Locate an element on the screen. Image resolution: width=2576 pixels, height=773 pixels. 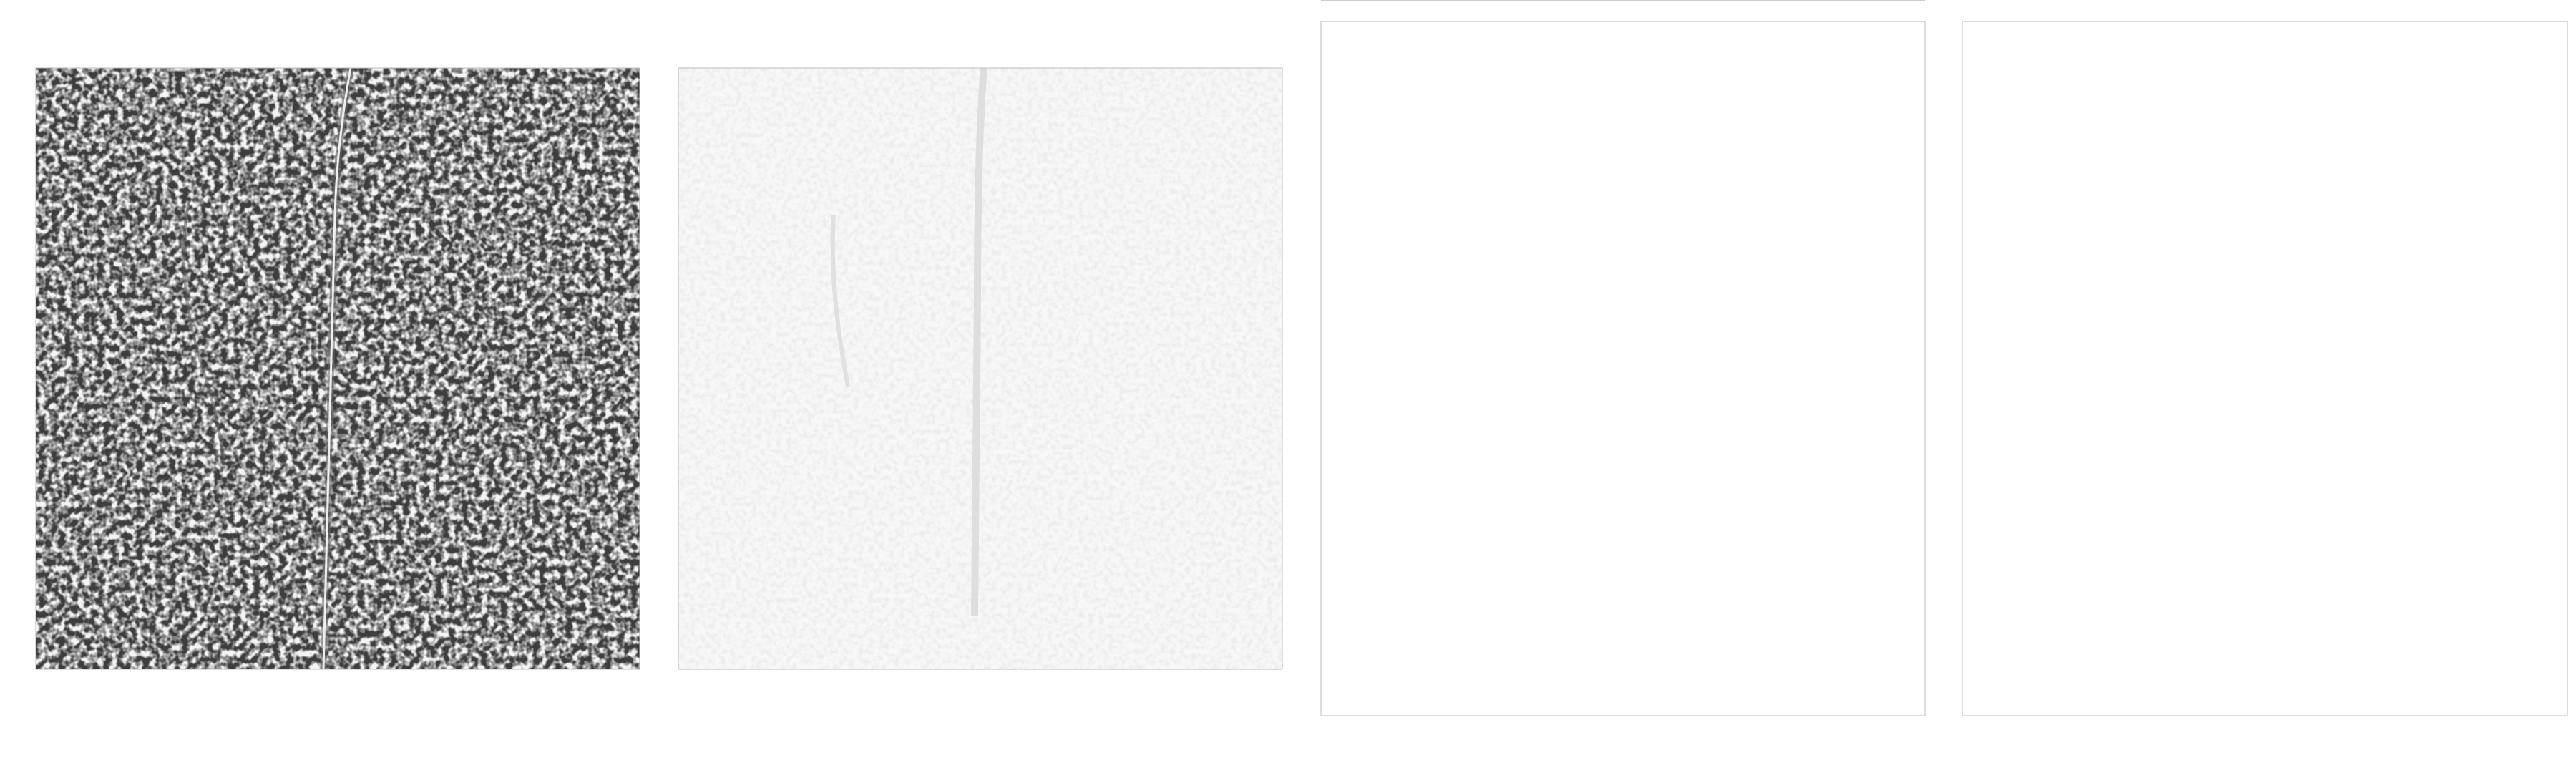
histology-ventricle is located at coordinates (268, 368).